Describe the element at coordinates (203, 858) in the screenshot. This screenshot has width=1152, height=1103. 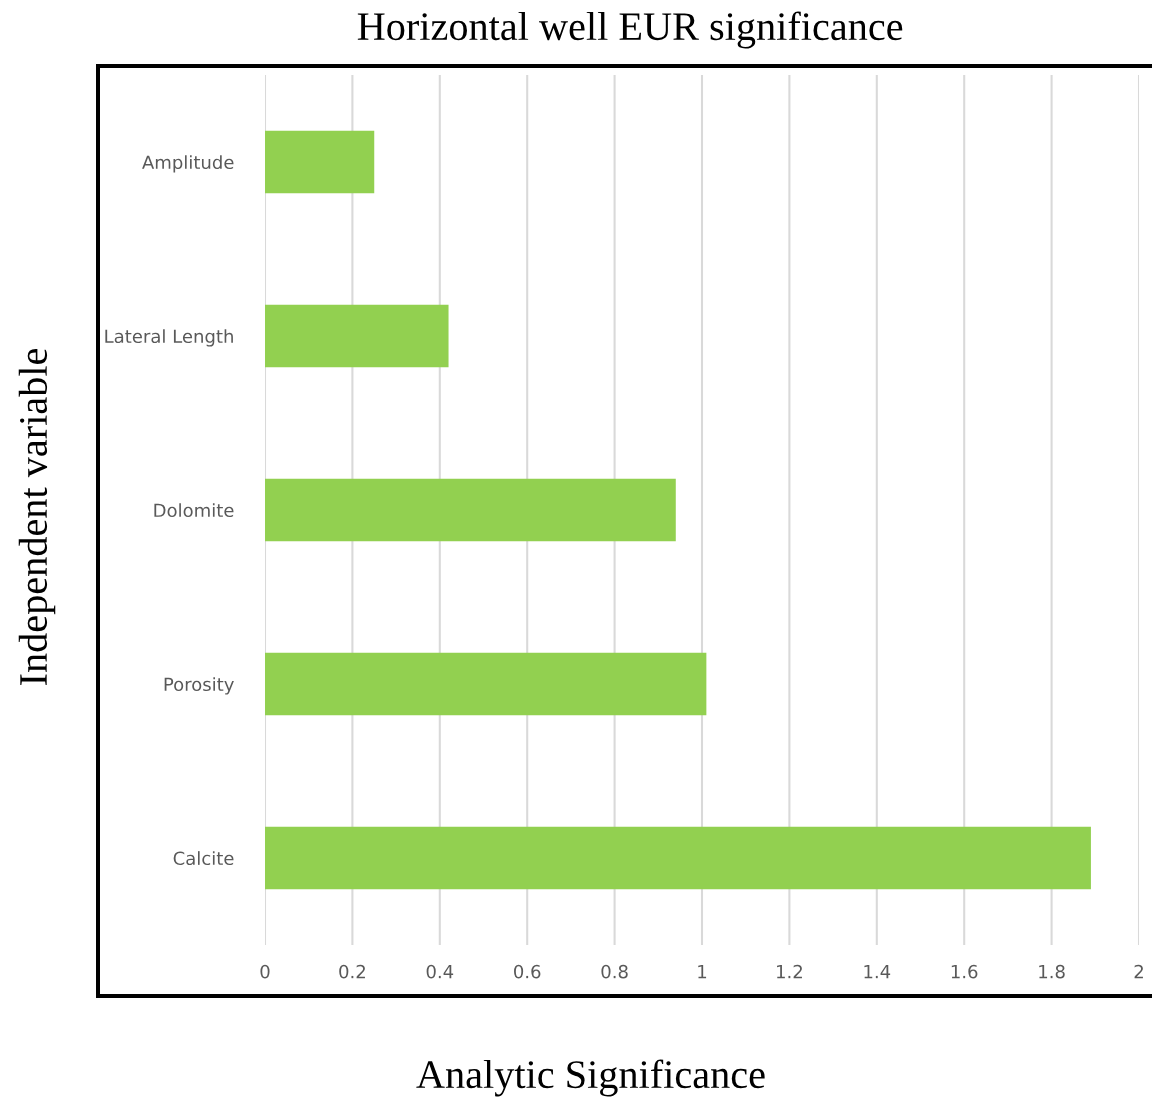
I see `y-tick-label: Calcite` at that location.